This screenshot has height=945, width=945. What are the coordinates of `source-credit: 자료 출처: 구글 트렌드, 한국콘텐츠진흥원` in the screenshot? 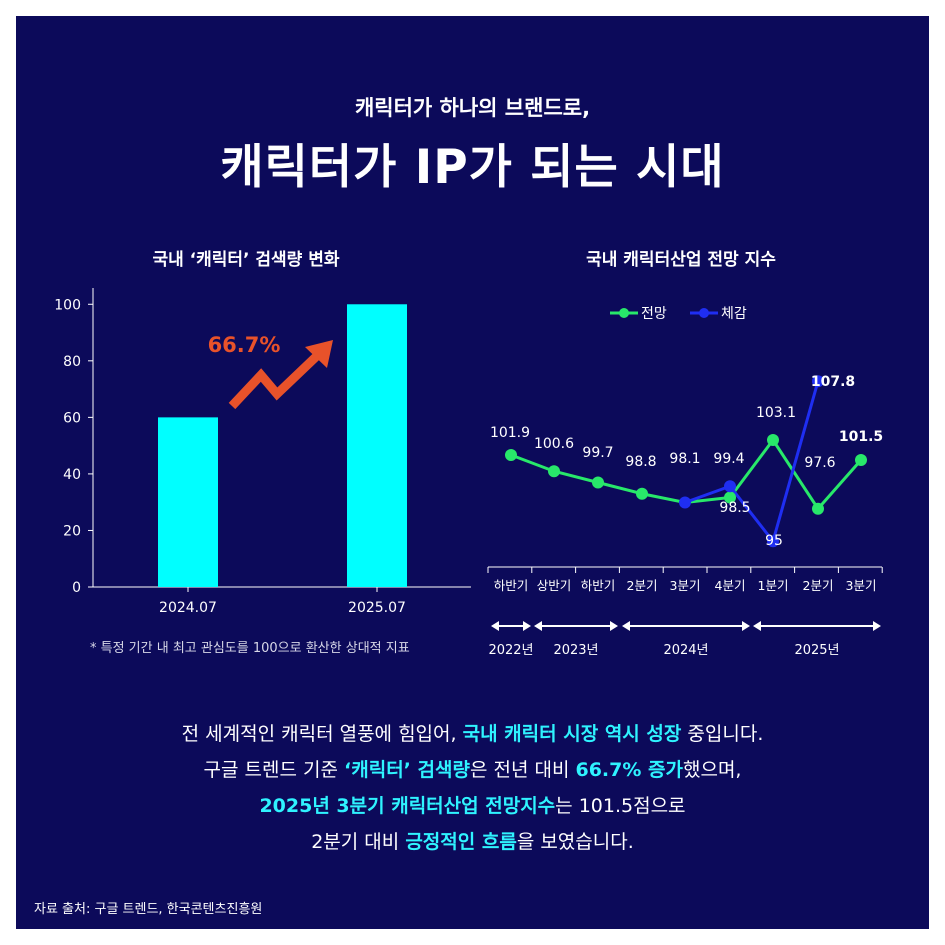 It's located at (148, 909).